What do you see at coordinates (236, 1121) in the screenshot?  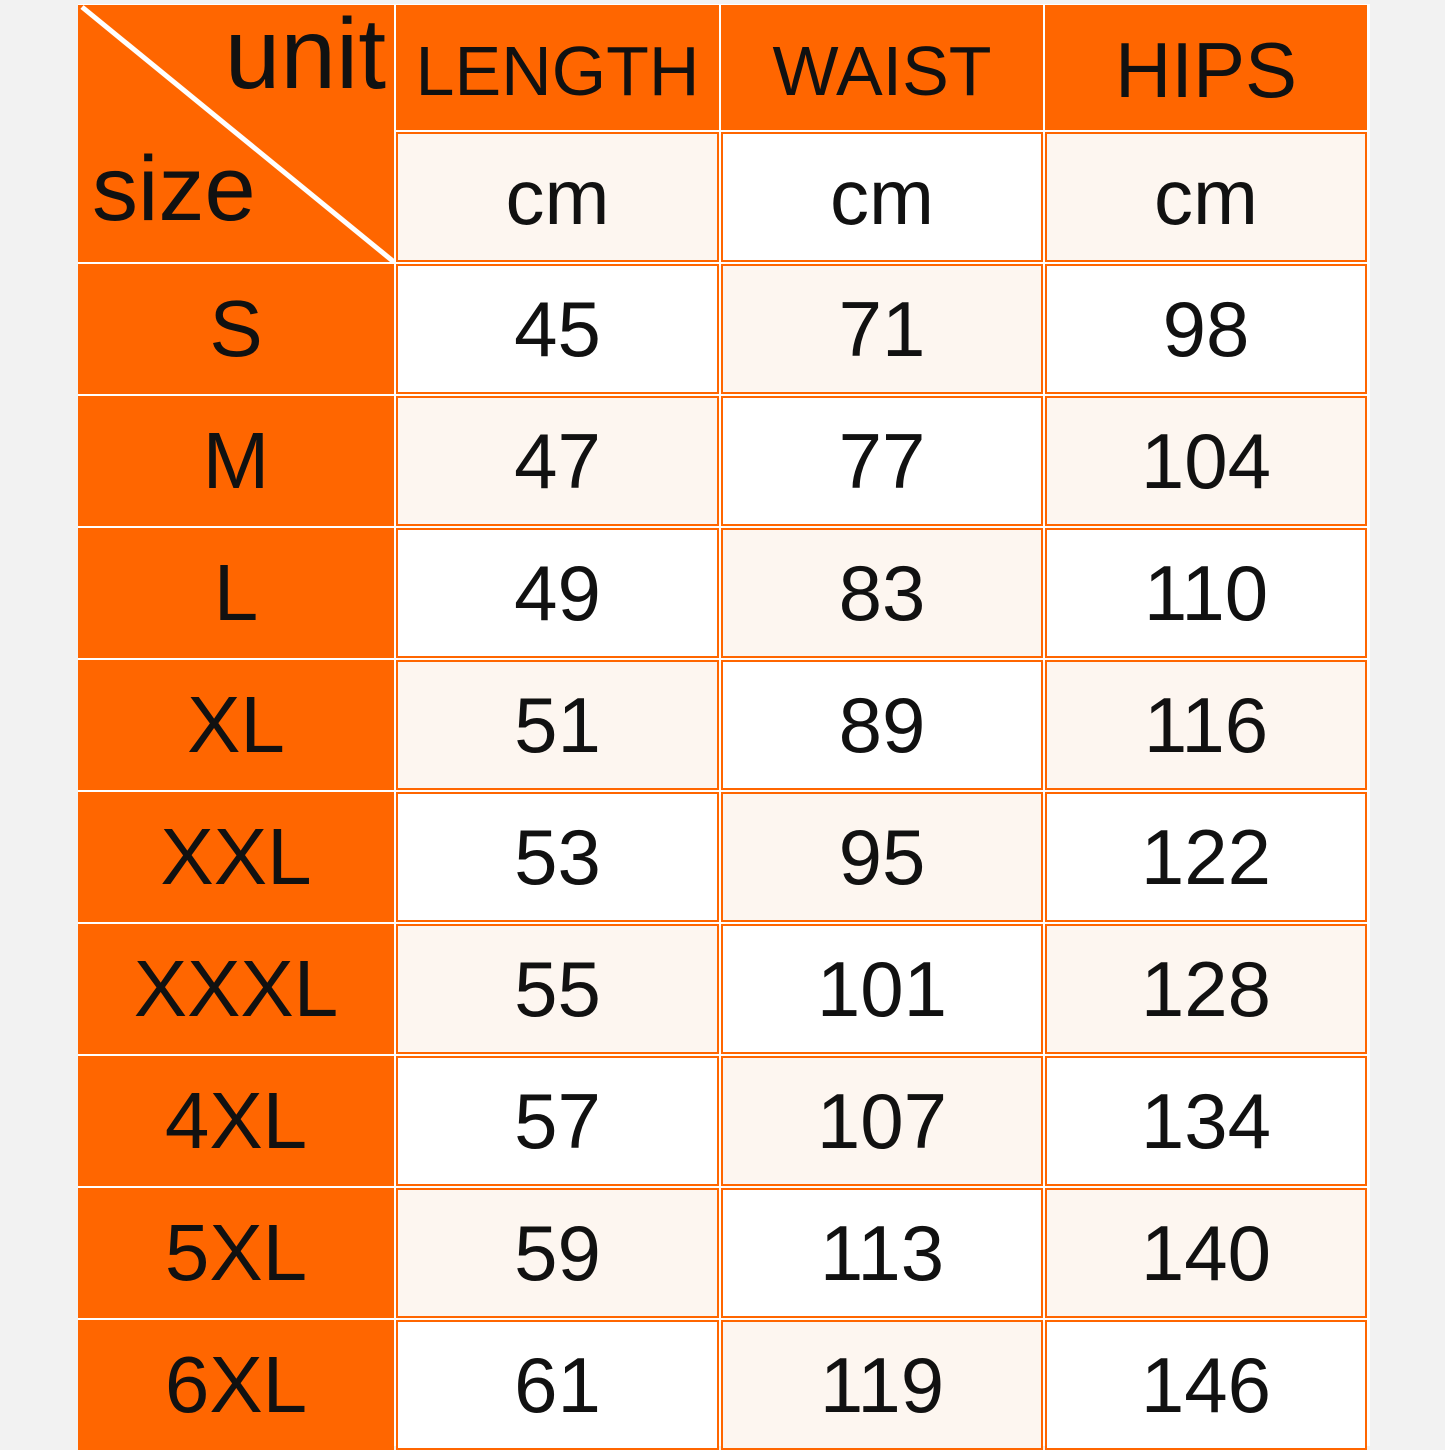 I see `size-label-cell: 4XL` at bounding box center [236, 1121].